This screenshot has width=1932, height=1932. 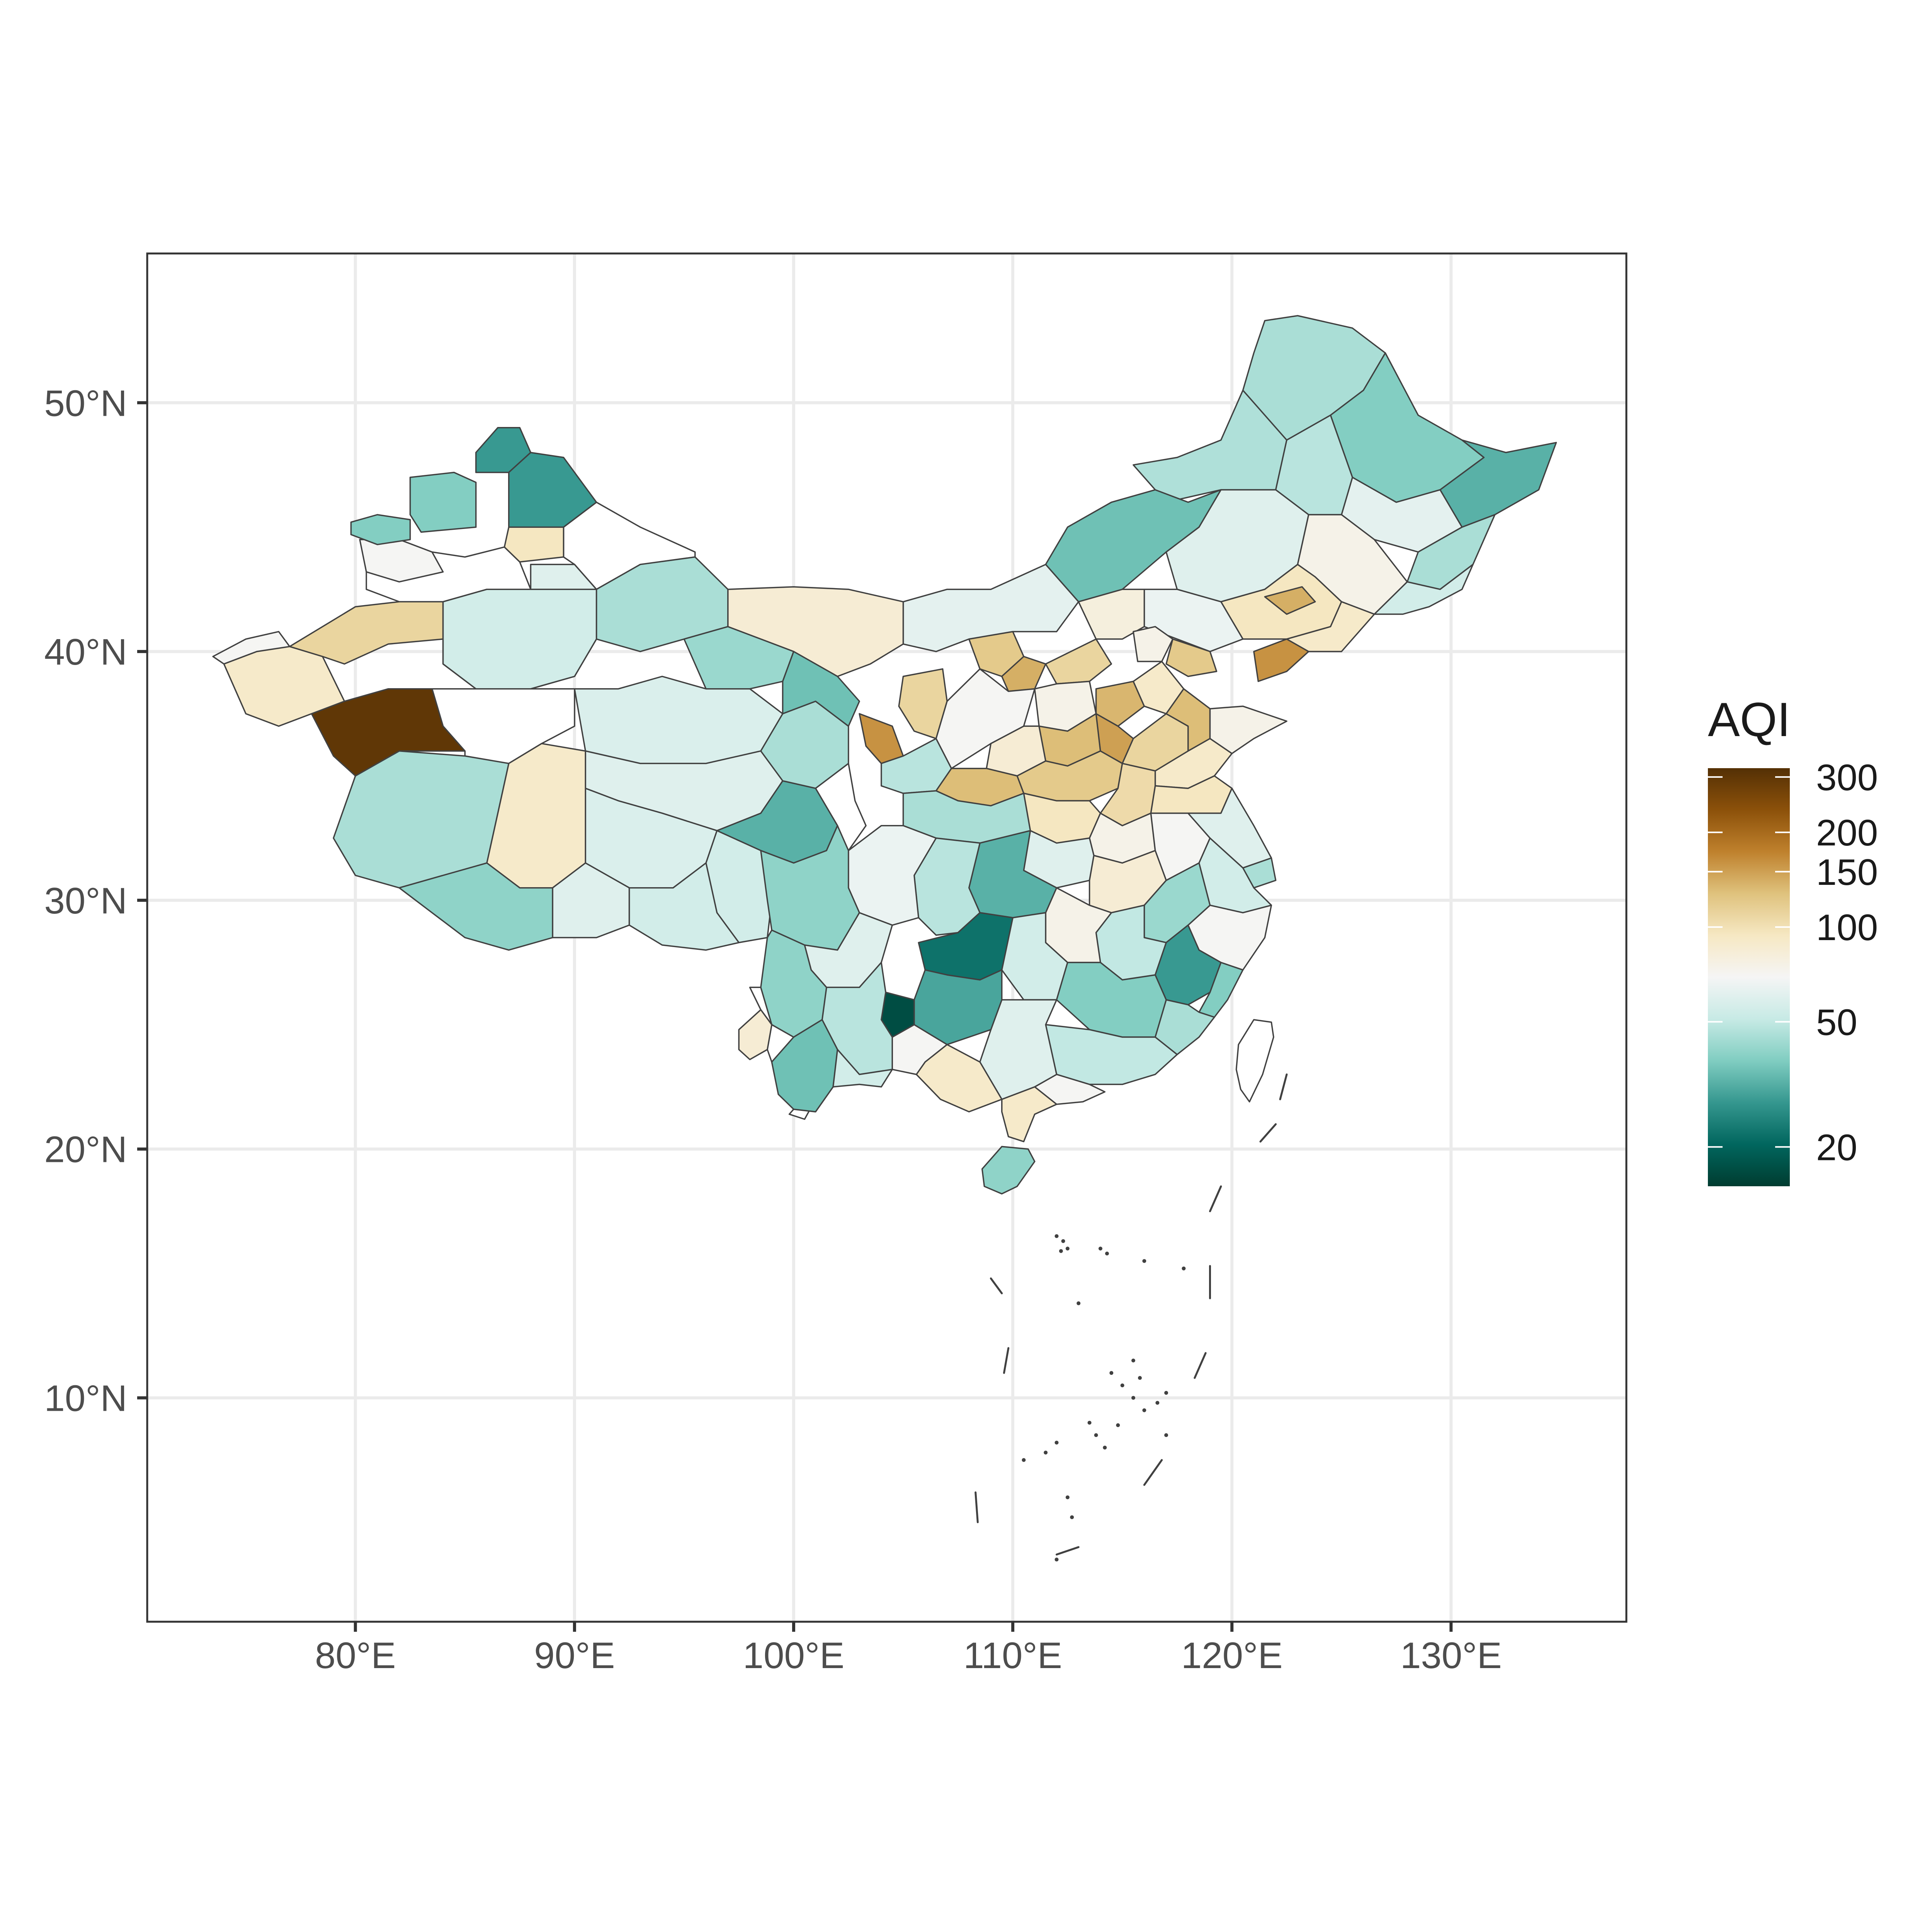 I want to click on legend-tick-label: 150, so click(x=1847, y=872).